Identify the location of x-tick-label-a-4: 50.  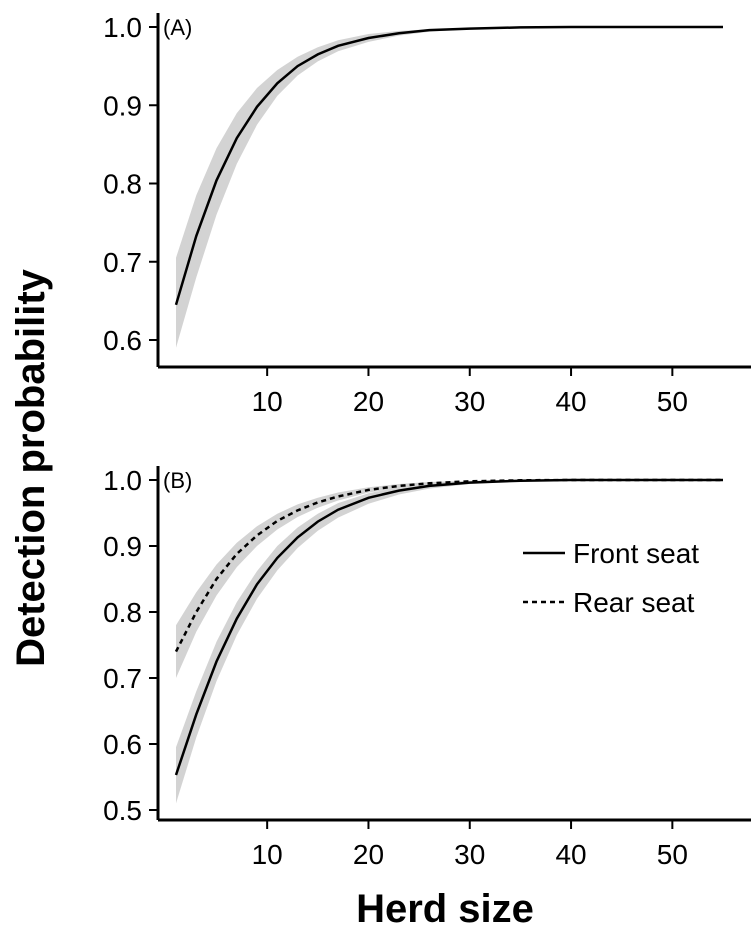
(672, 401).